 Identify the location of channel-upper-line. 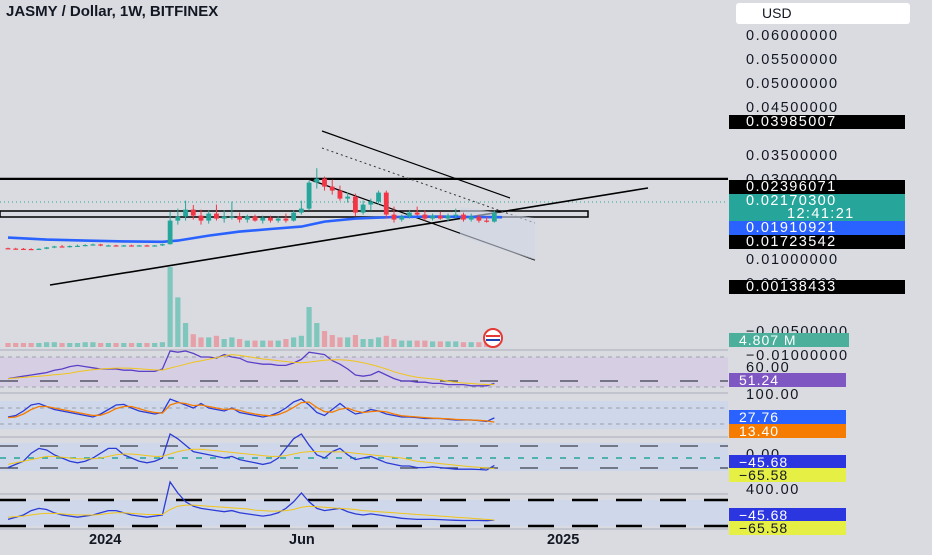
(416, 164).